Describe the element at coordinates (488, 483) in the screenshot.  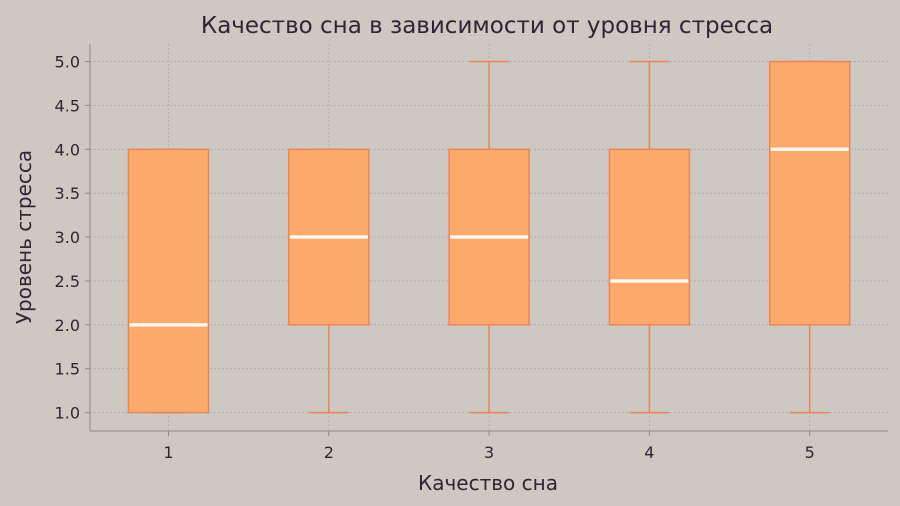
I see `x-axis-label: Качество сна` at that location.